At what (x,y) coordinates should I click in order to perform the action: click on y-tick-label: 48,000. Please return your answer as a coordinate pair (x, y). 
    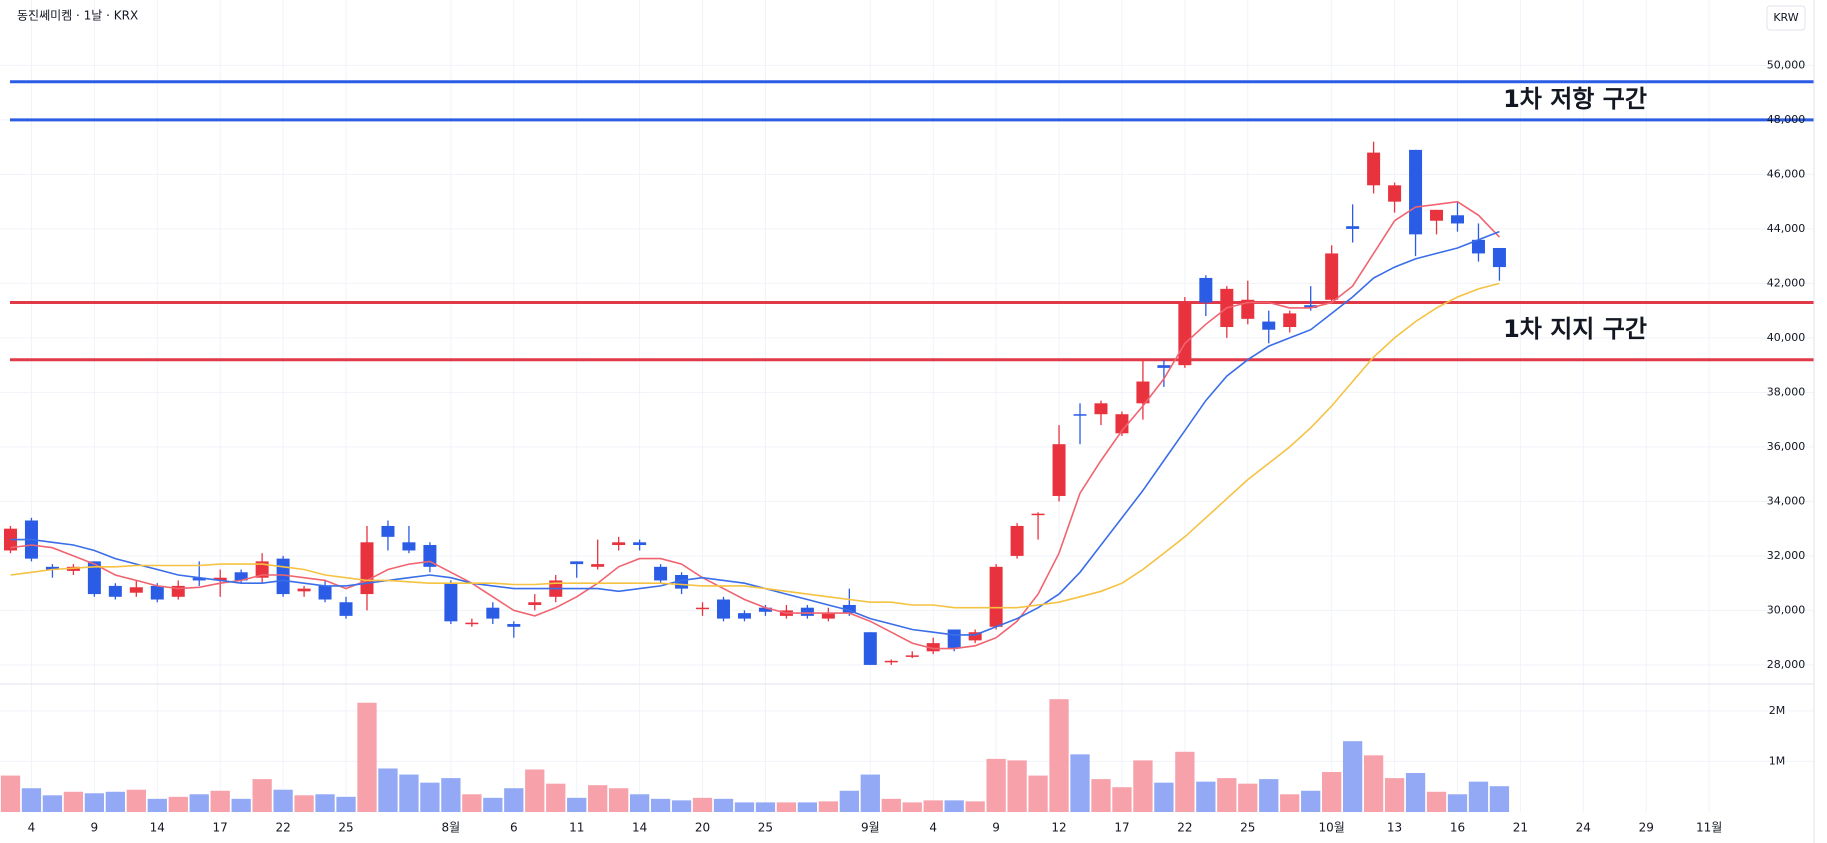
    Looking at the image, I should click on (1786, 119).